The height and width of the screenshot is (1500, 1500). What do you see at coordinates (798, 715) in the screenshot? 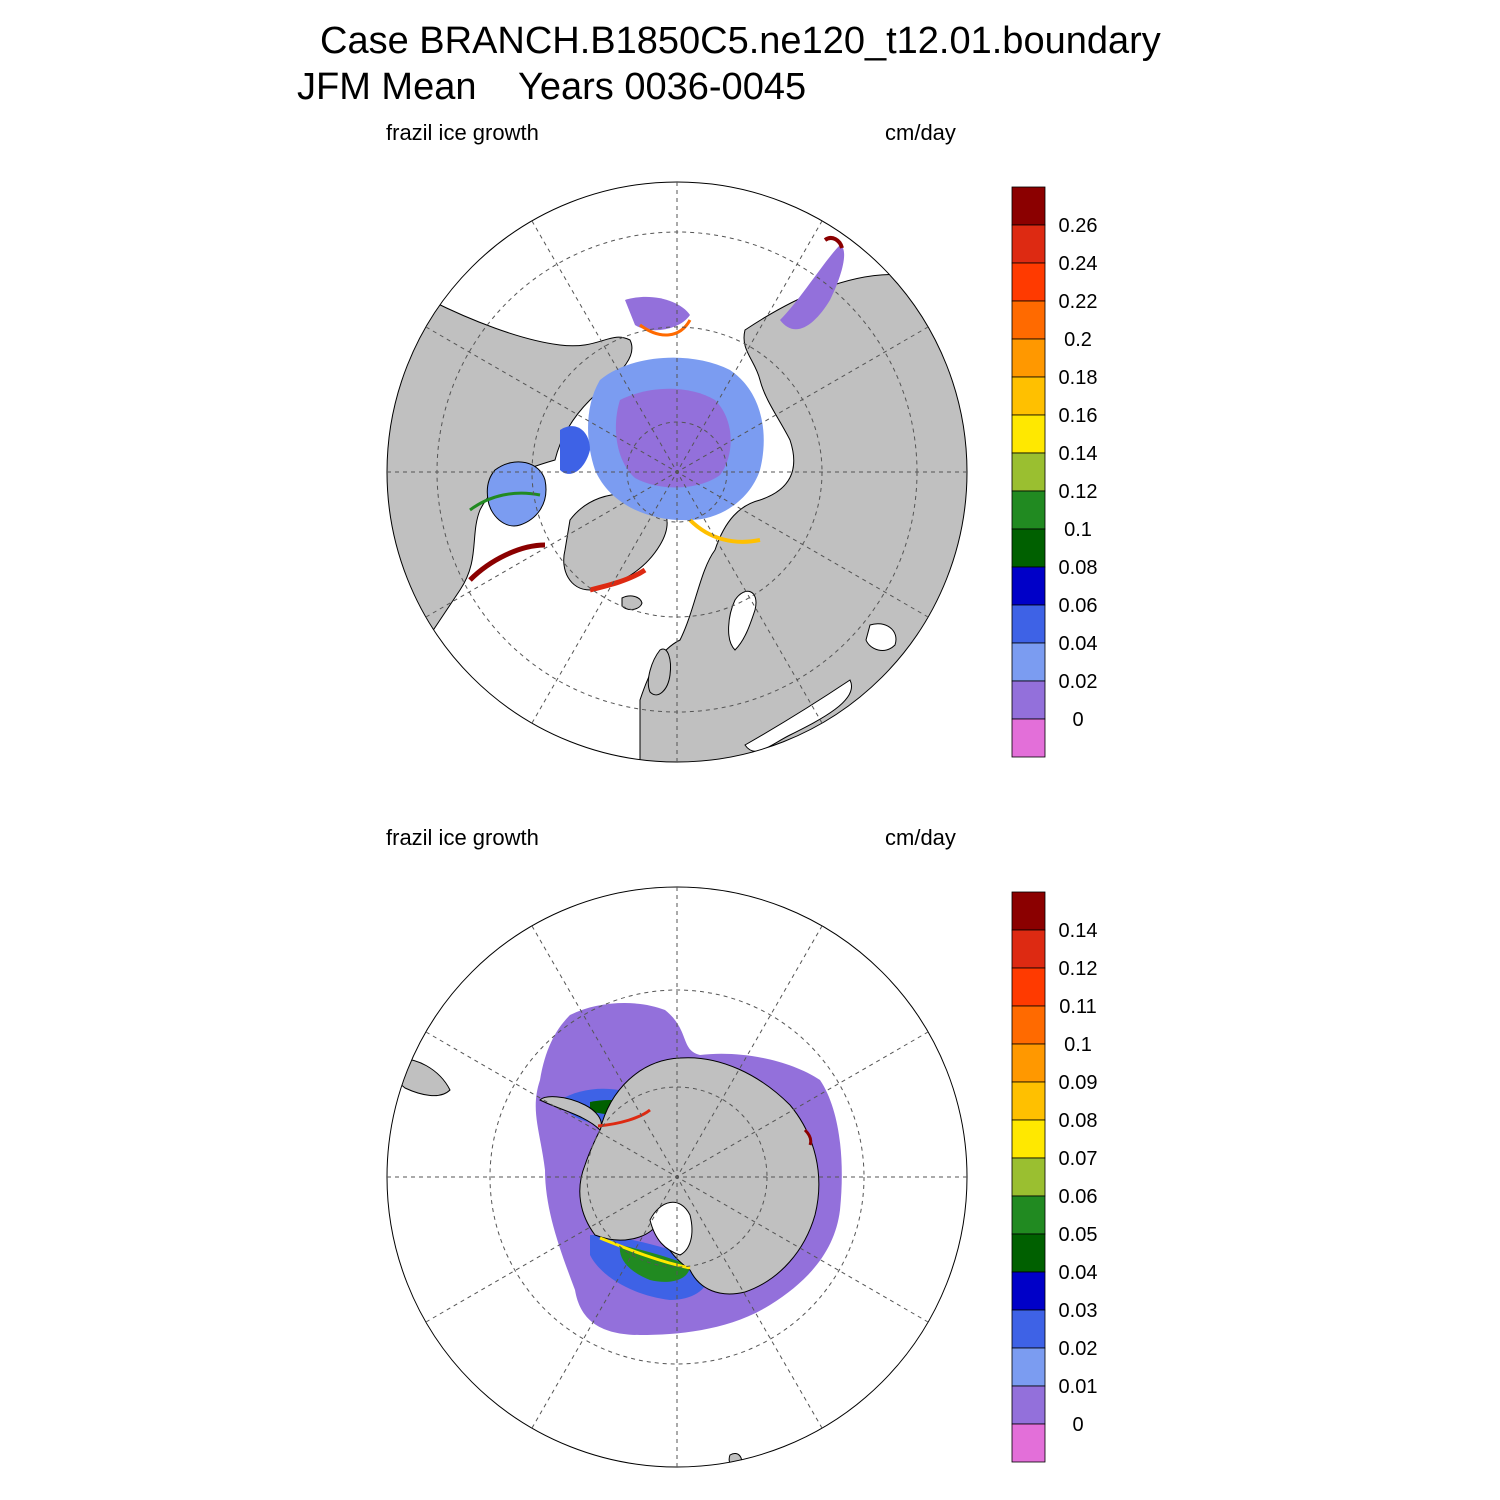
I see `mediterranean-sea` at bounding box center [798, 715].